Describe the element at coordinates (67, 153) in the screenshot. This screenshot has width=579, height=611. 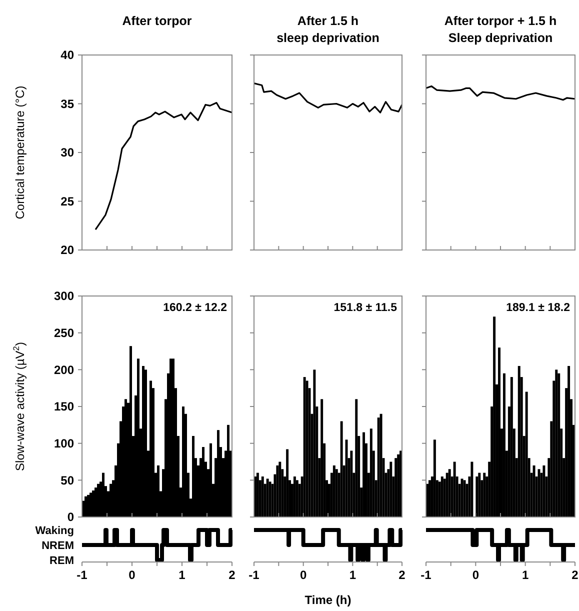
I see `y-tick-label: 30` at that location.